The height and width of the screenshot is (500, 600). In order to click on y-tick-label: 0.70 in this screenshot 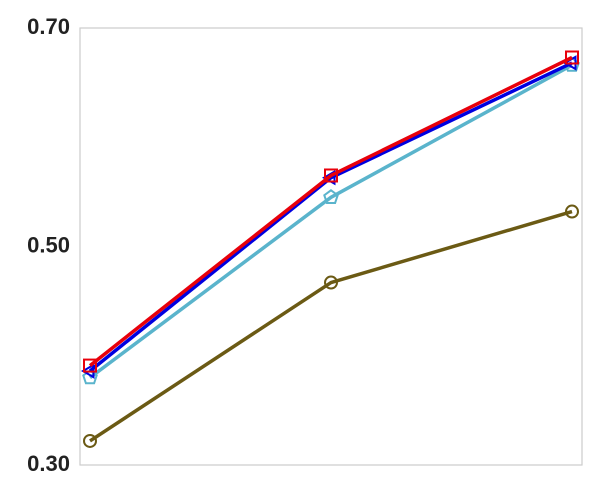, I will do `click(48, 26)`.